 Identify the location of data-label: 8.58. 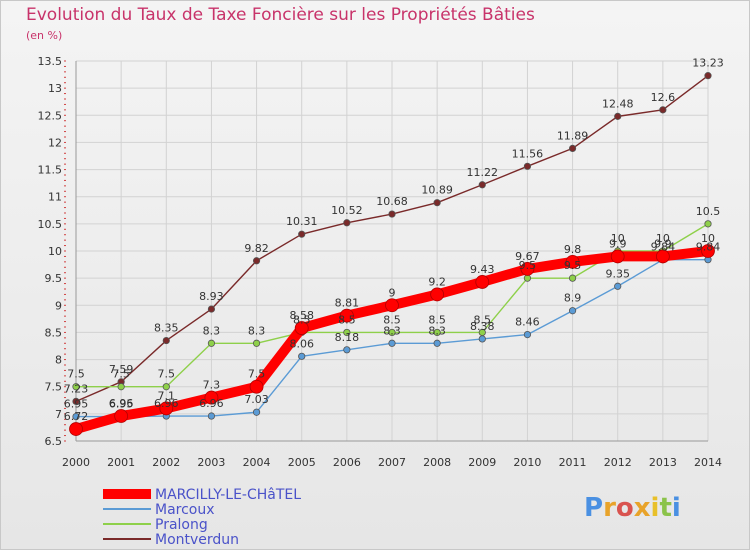
(301, 315).